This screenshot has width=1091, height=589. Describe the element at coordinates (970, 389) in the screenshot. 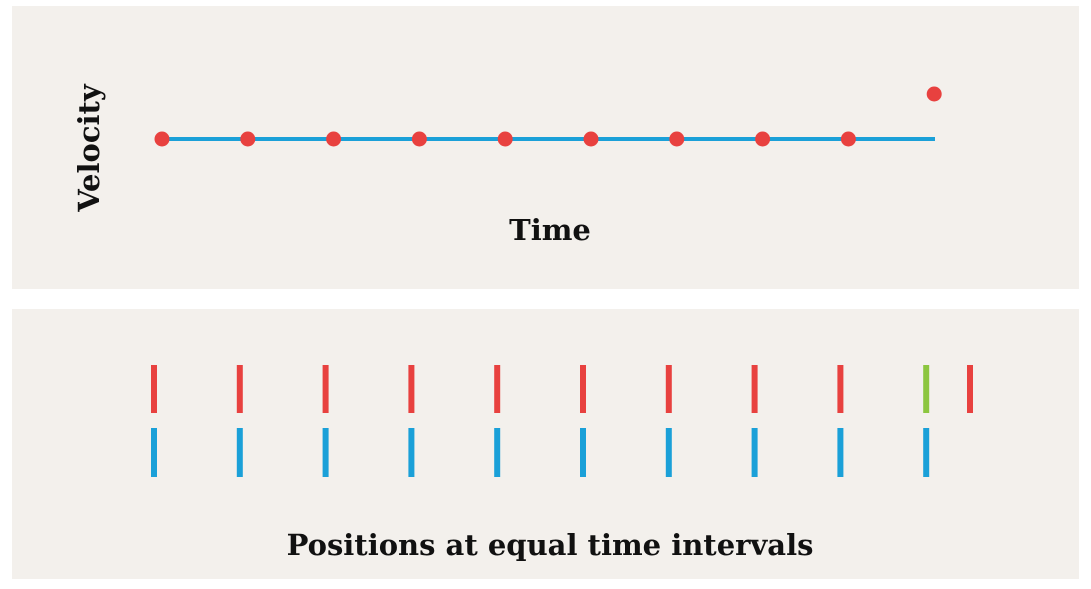

I see `shifted-position-mark` at that location.